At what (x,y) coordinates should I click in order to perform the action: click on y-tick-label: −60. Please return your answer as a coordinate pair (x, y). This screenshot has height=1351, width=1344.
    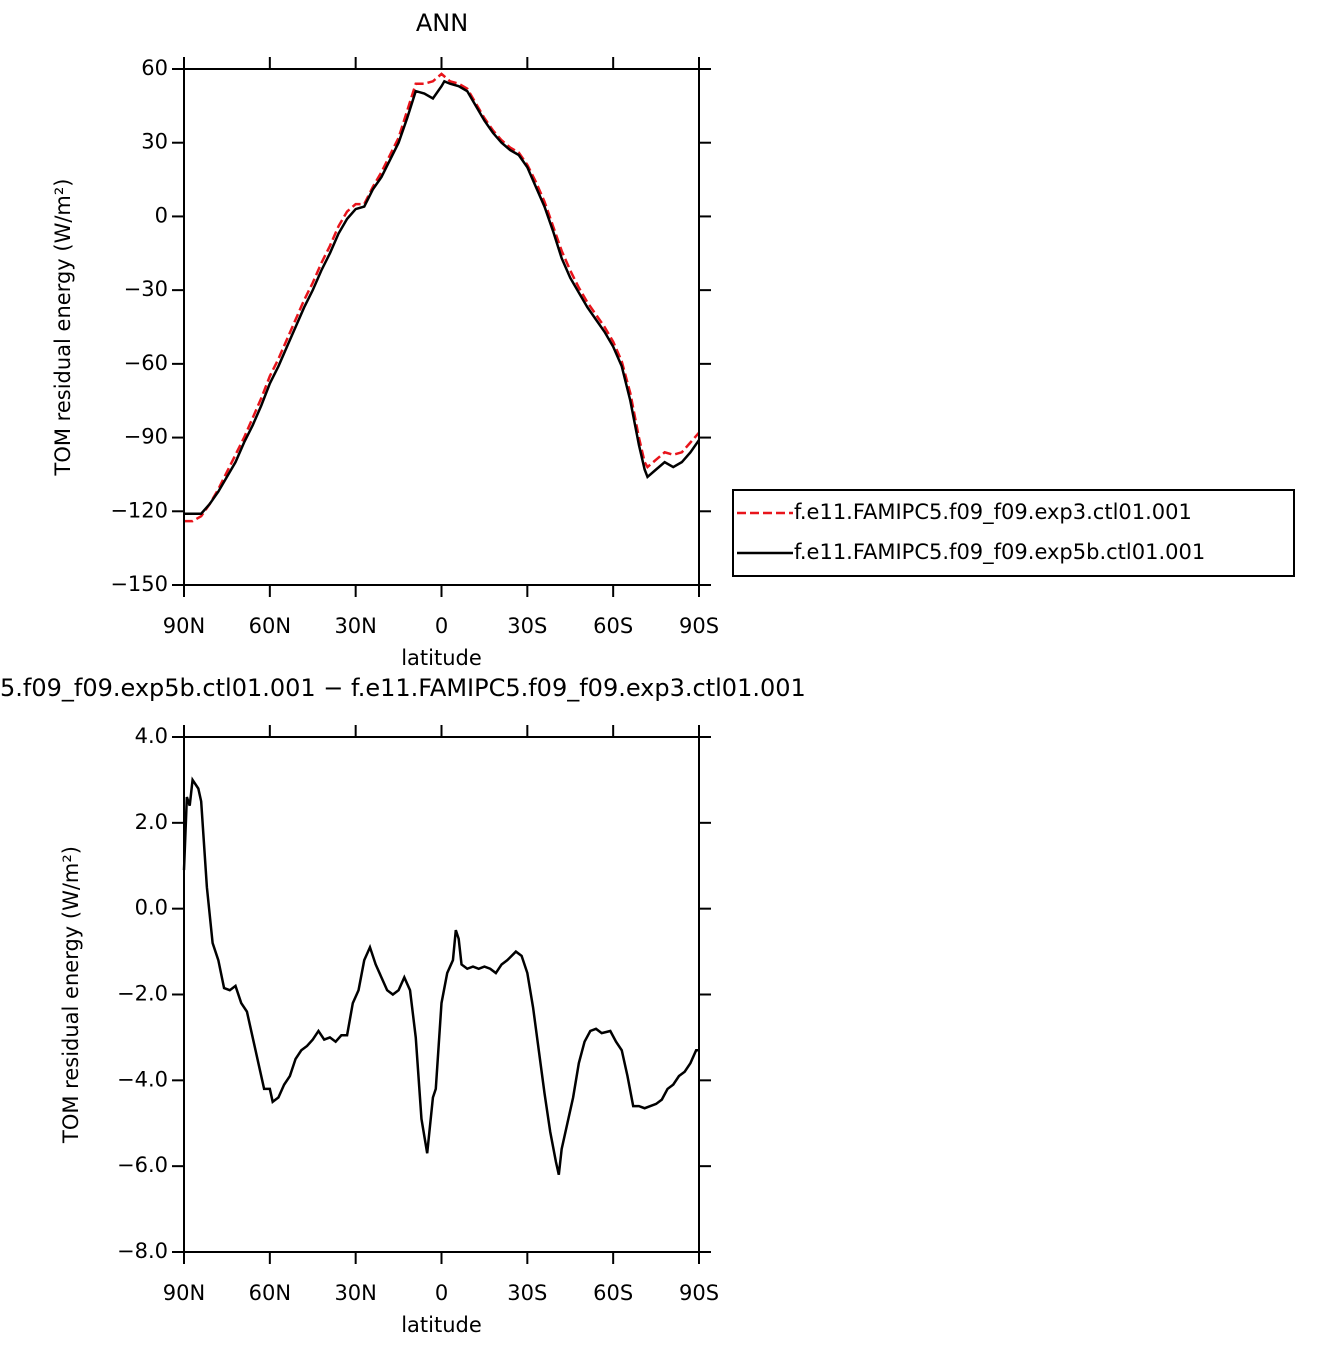
    Looking at the image, I should click on (146, 363).